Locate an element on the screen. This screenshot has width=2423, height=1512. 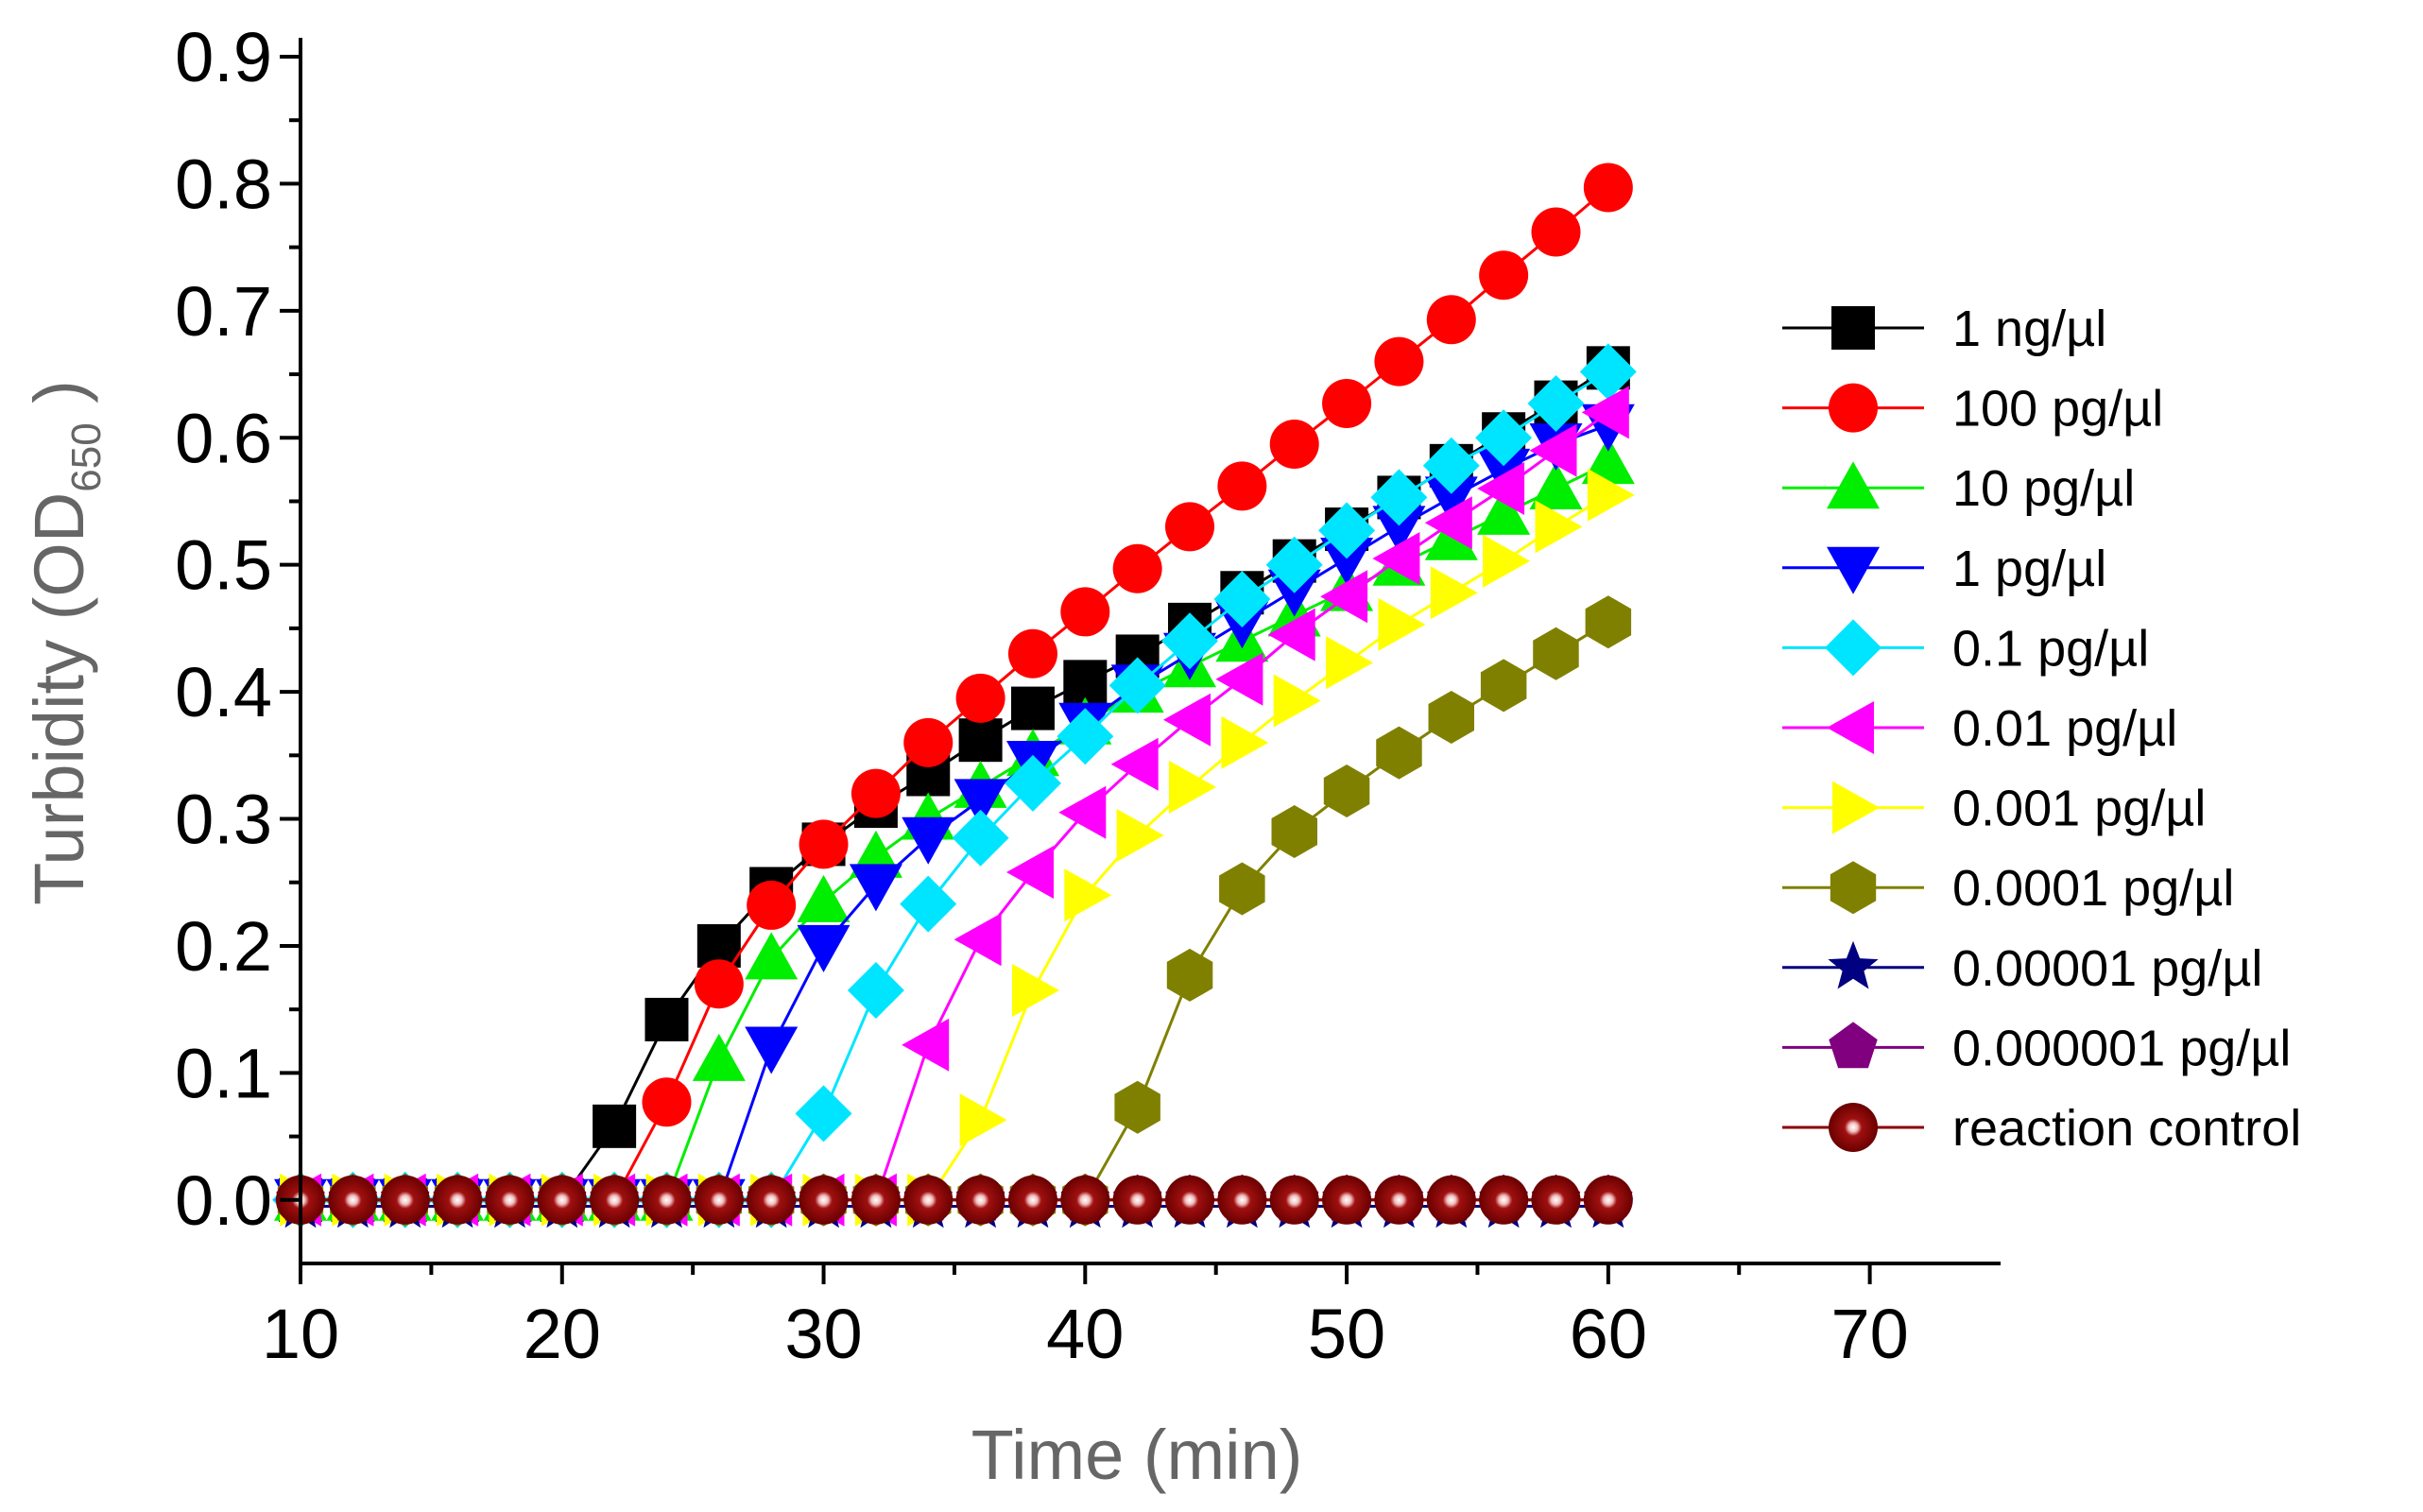
x-tick-label: 30 is located at coordinates (823, 1334).